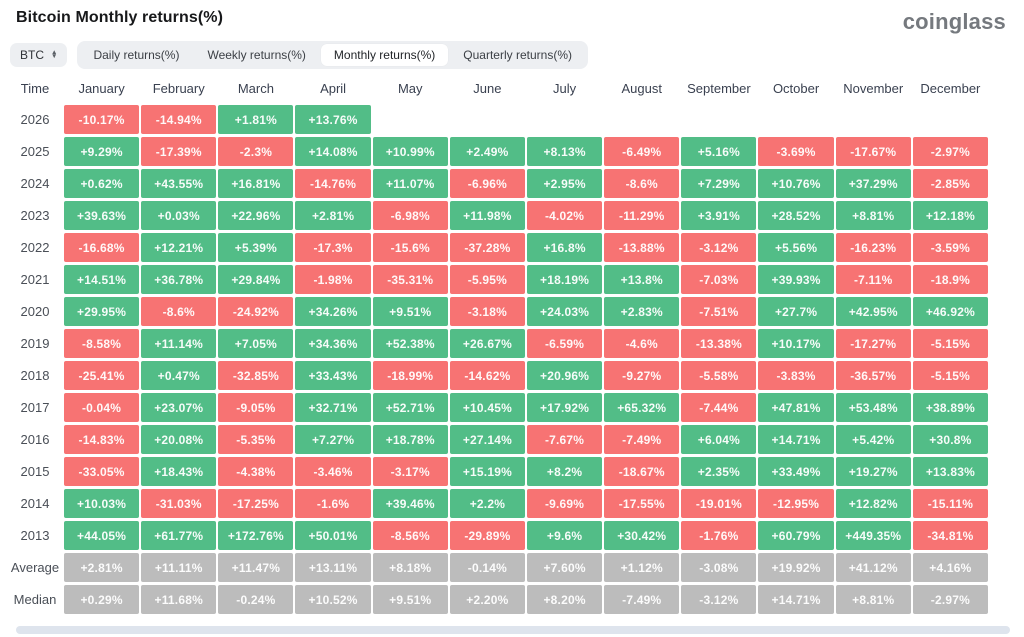 The width and height of the screenshot is (1024, 637). What do you see at coordinates (642, 183) in the screenshot?
I see `return-cell-2024: -8.6%` at bounding box center [642, 183].